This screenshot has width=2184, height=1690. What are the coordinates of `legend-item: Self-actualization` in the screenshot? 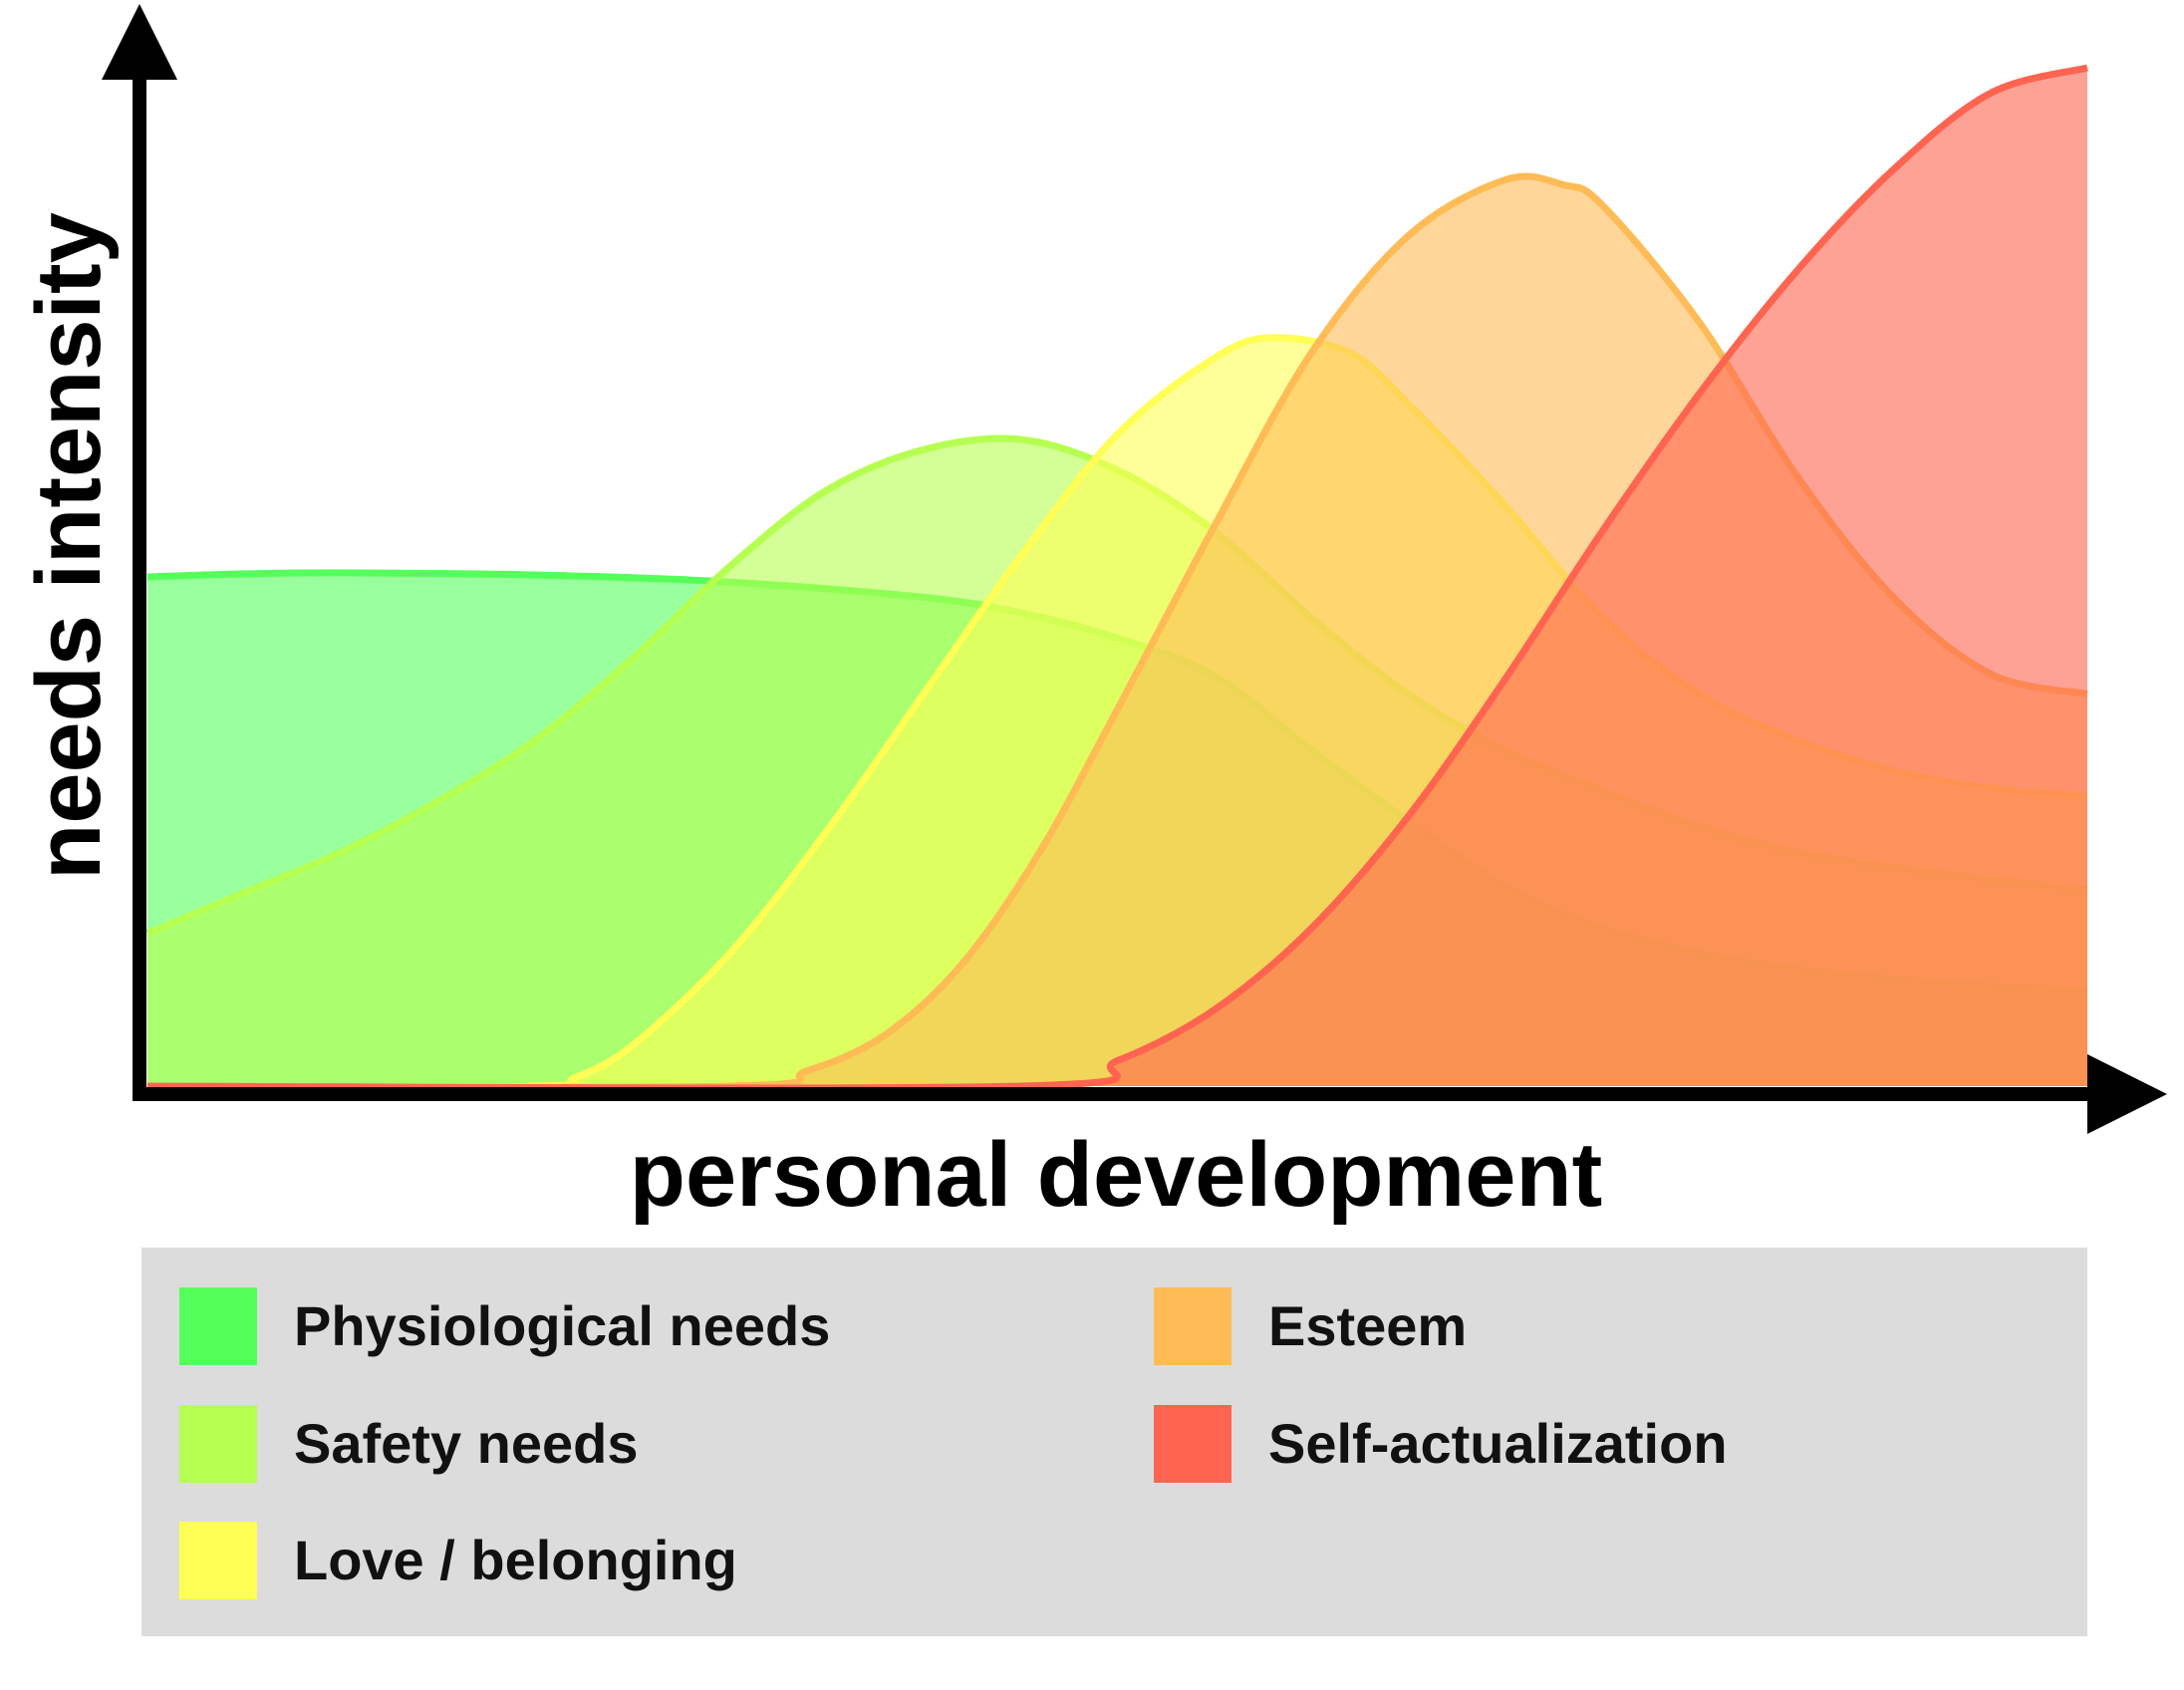 It's located at (1441, 1444).